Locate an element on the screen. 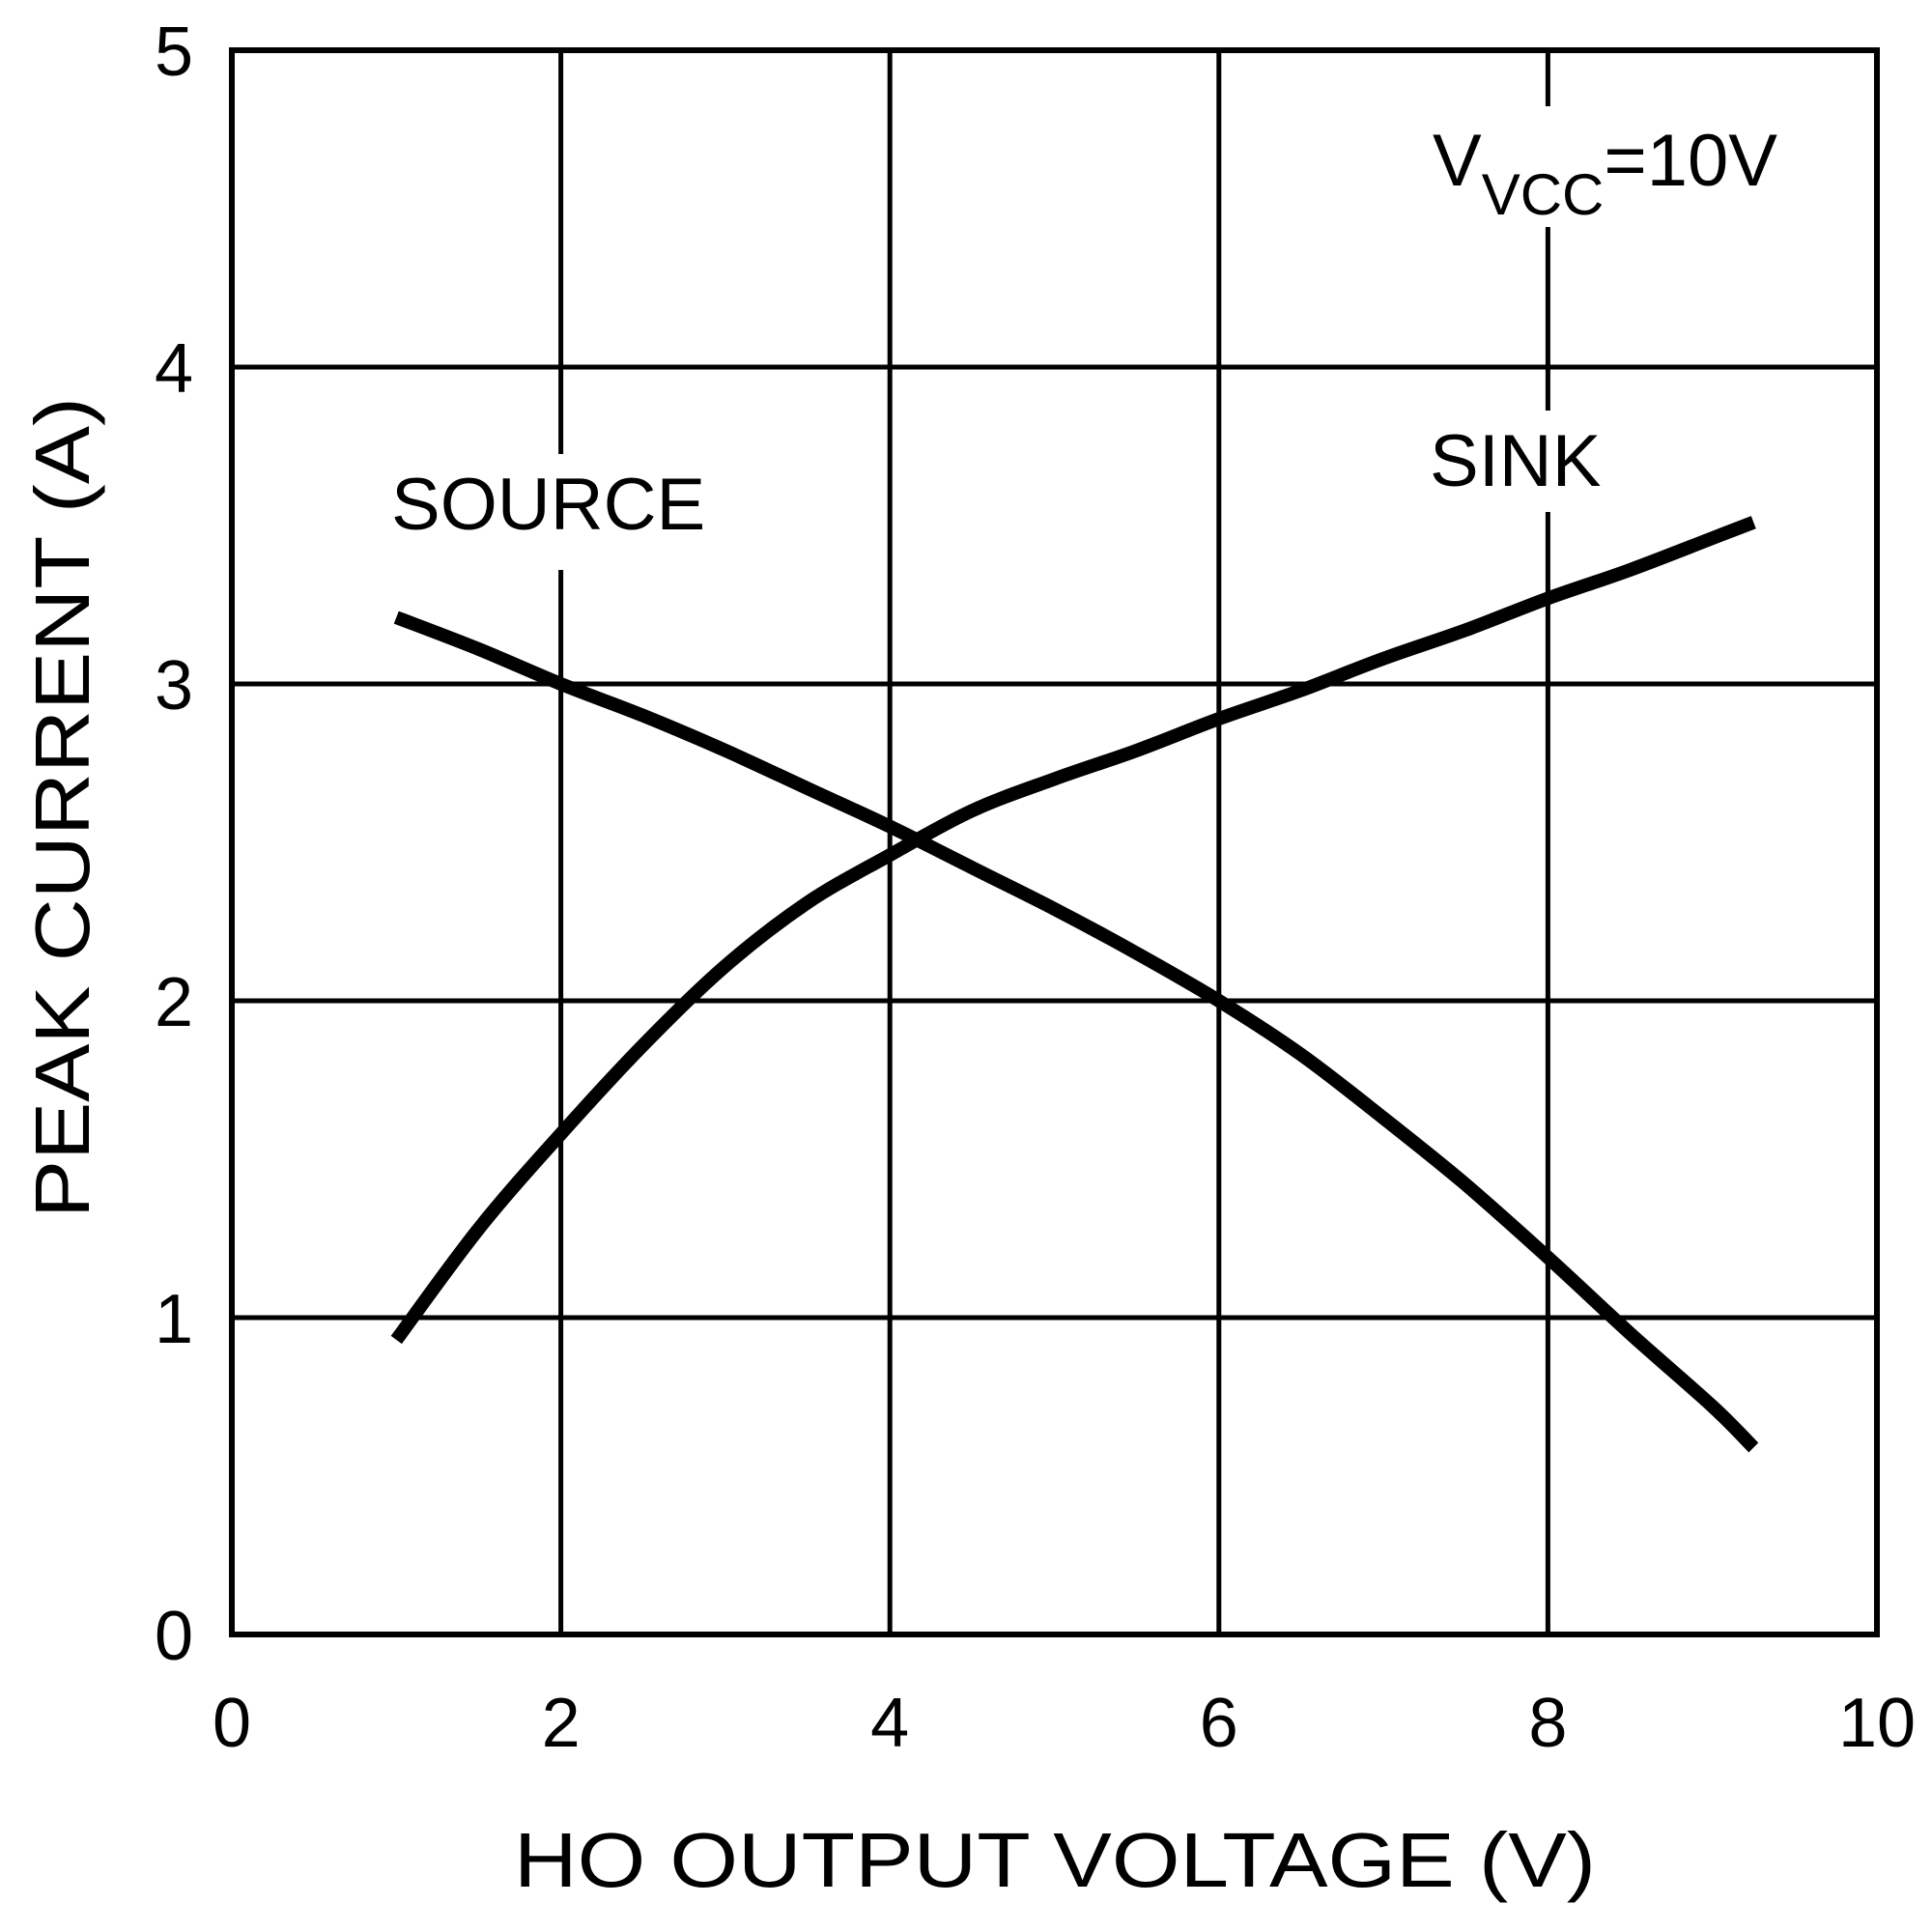  source-label: SOURCE is located at coordinates (548, 505).